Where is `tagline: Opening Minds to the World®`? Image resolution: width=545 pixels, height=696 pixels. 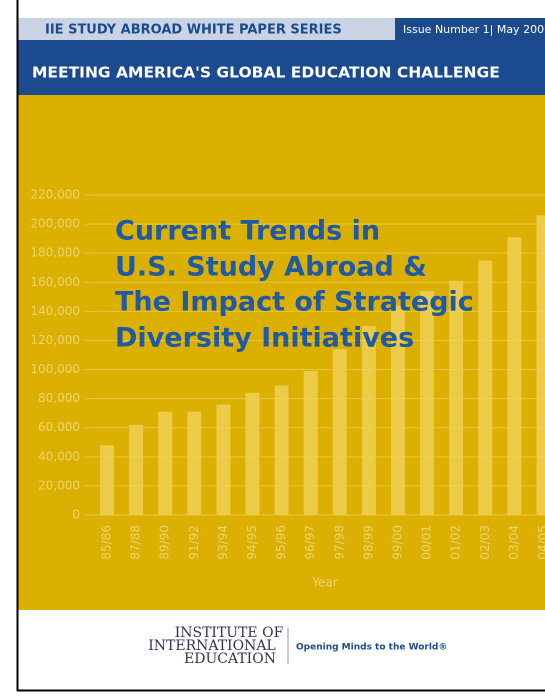 tagline: Opening Minds to the World® is located at coordinates (371, 648).